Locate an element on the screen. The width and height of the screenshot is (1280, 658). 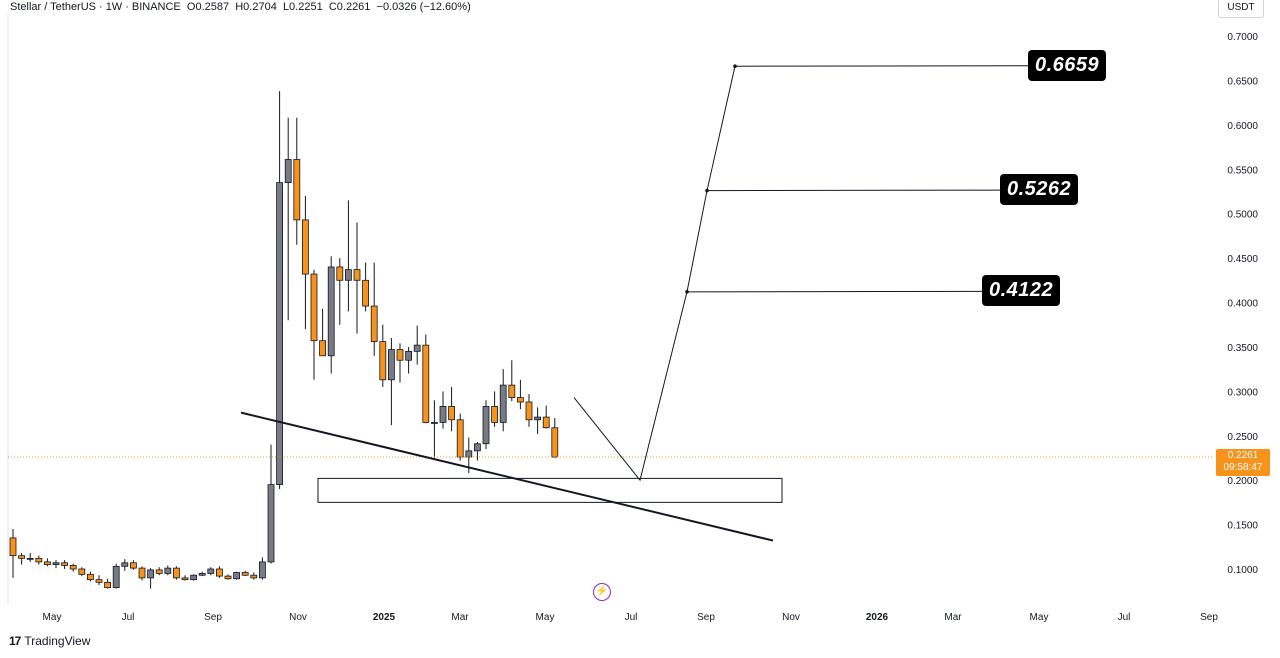
x-tick-label: 2025 is located at coordinates (384, 617).